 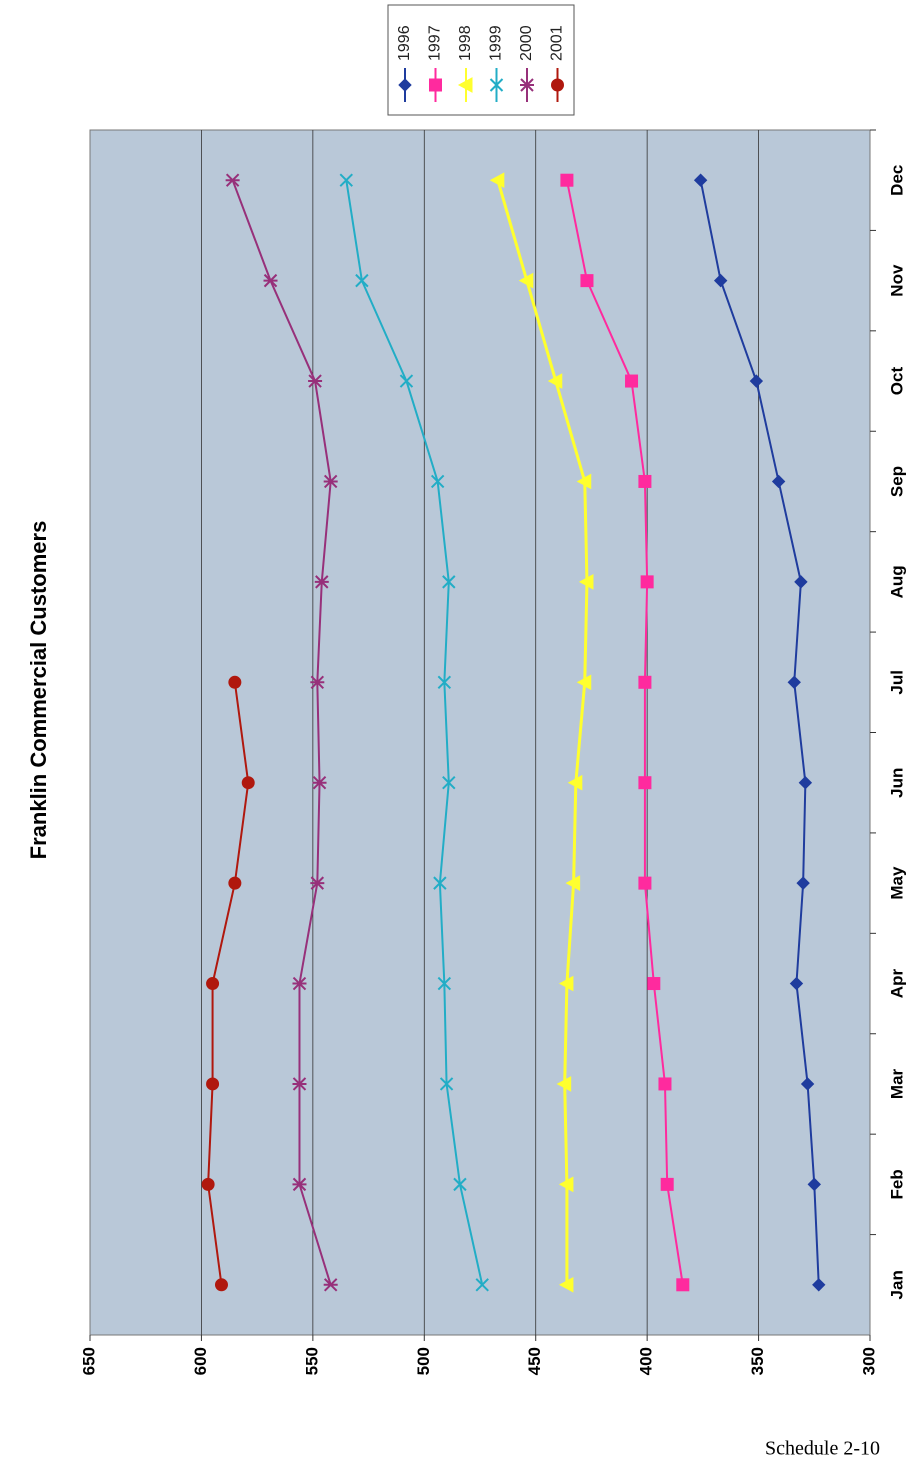 I want to click on x-tick-label: Nov, so click(x=896, y=280).